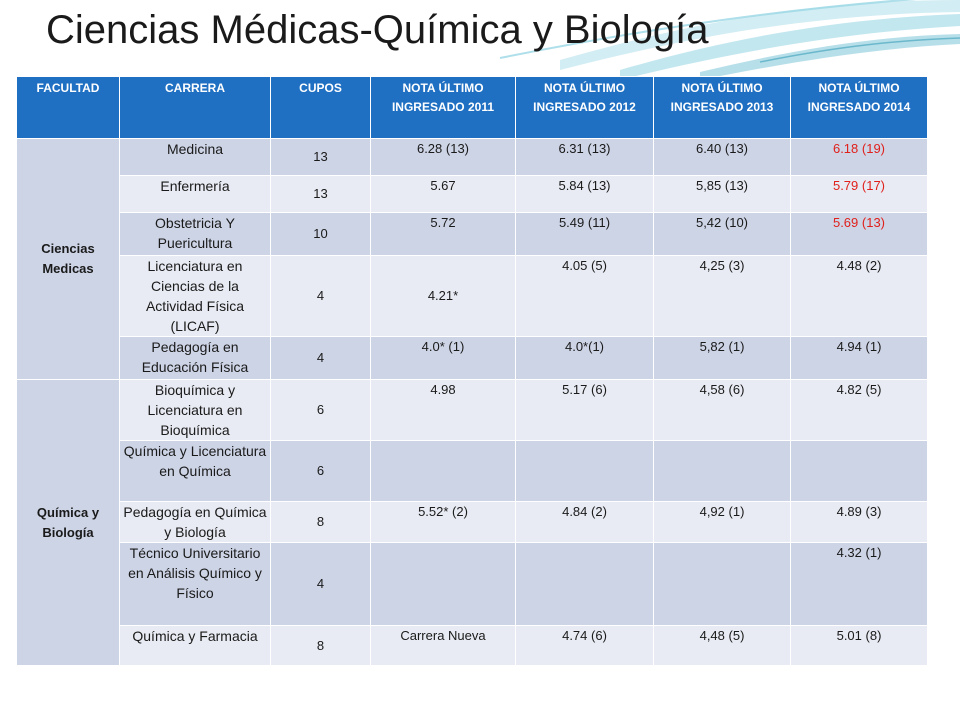 Image resolution: width=960 pixels, height=720 pixels. What do you see at coordinates (443, 296) in the screenshot?
I see `nota-2011-cell: 4.21*` at bounding box center [443, 296].